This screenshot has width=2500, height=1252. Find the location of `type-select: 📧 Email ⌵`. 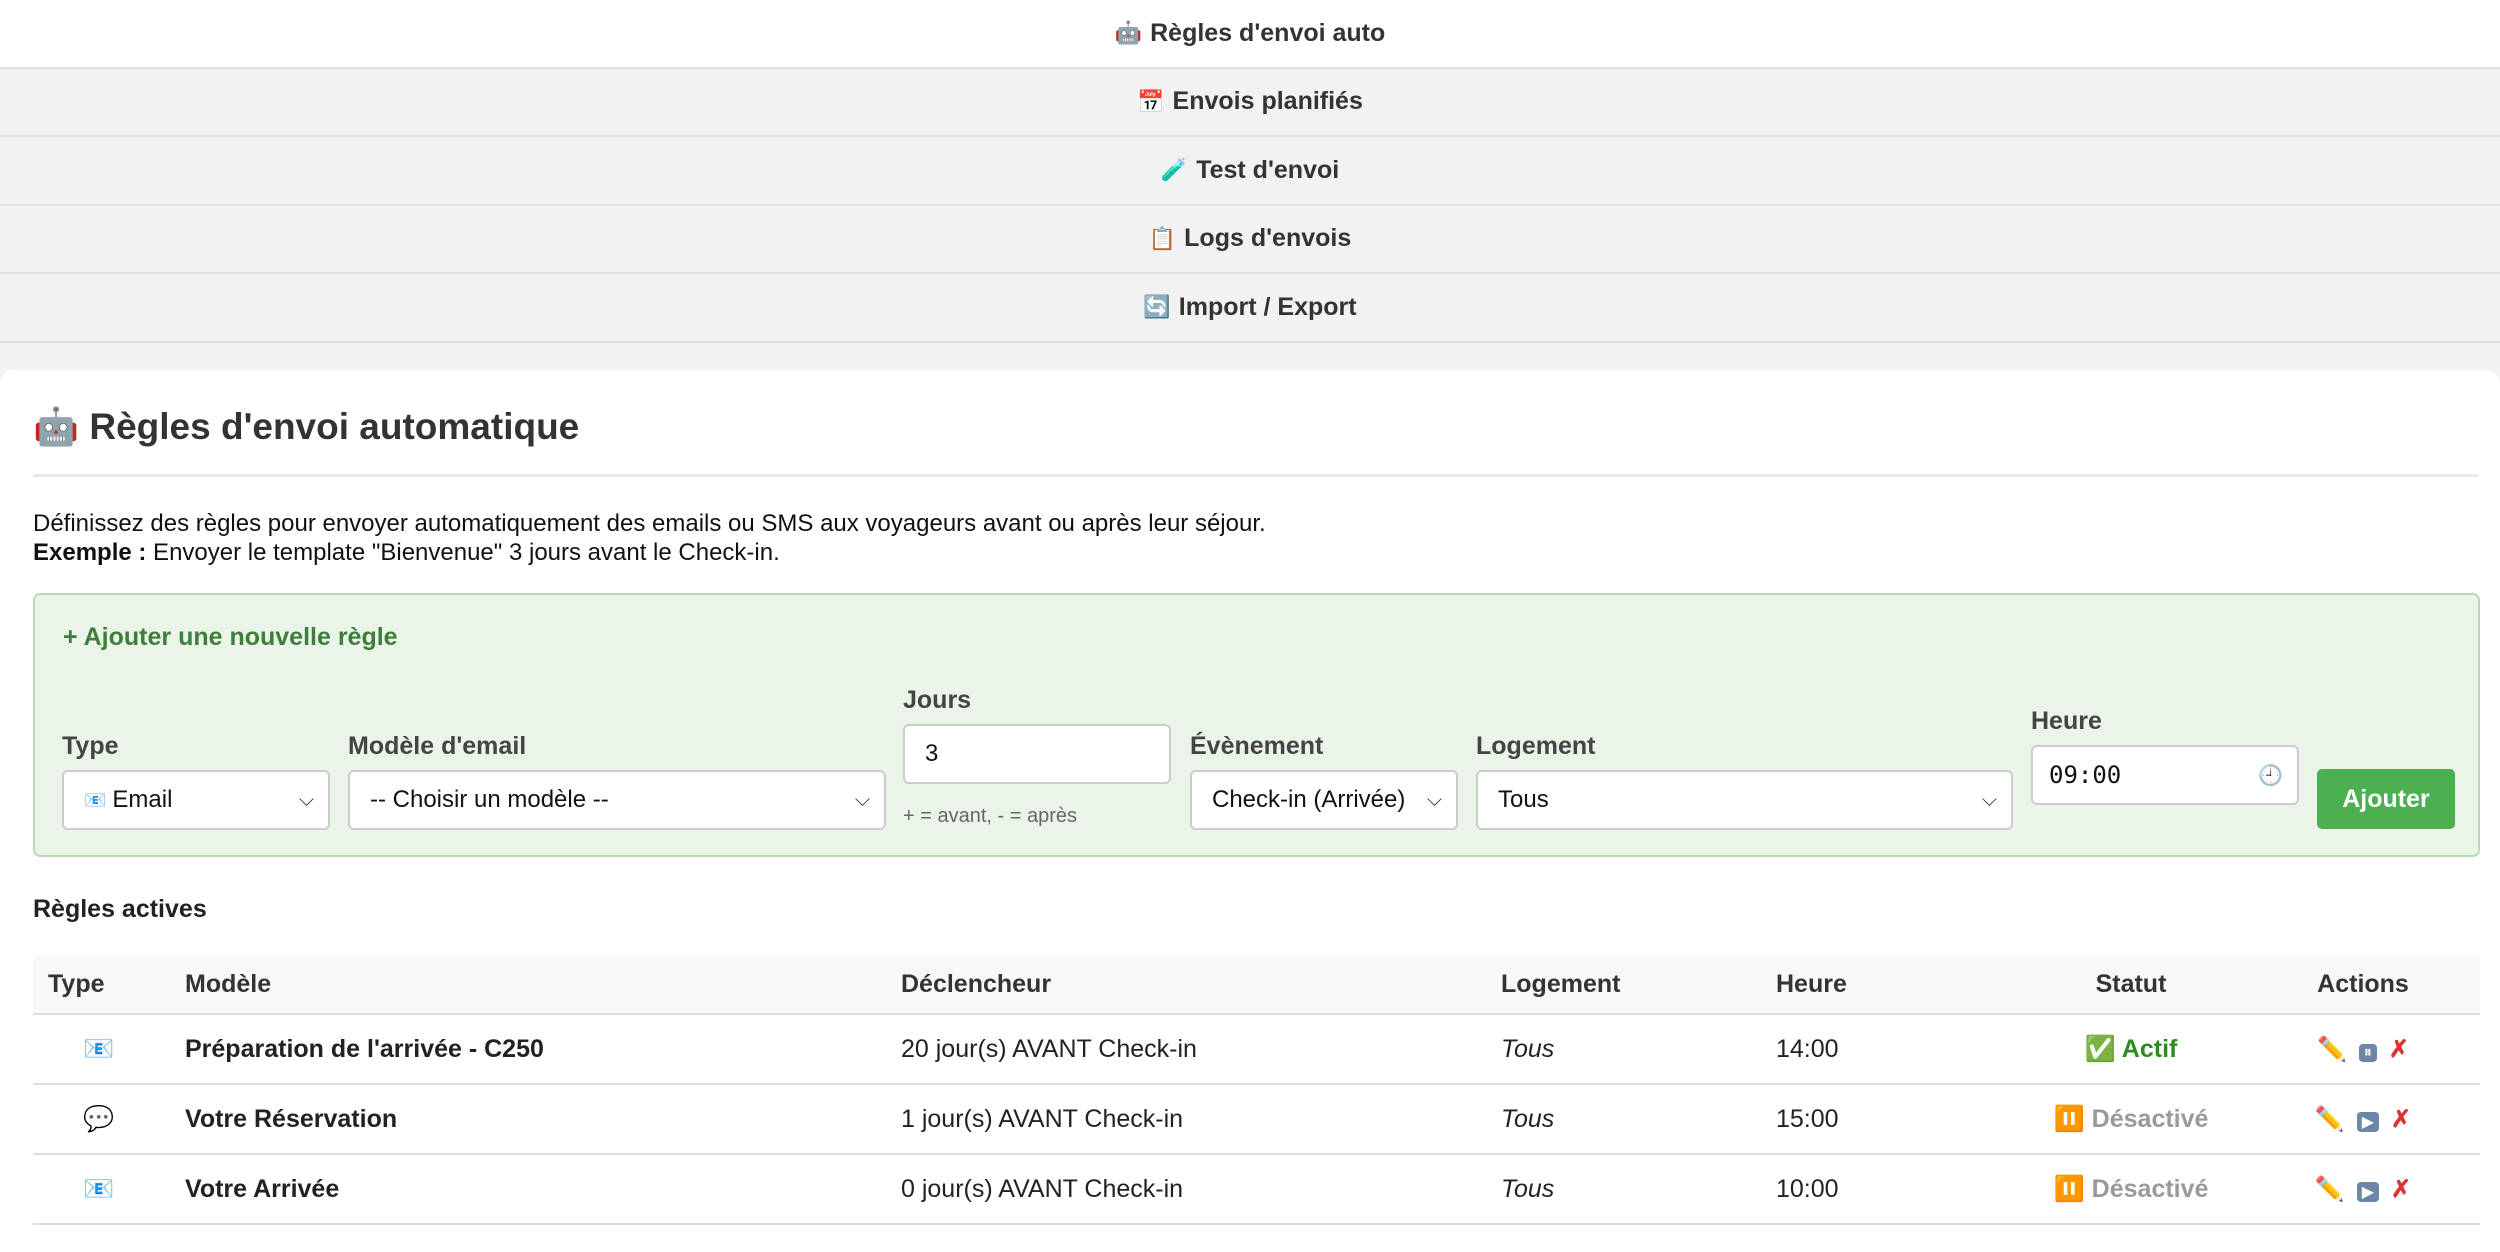

type-select: 📧 Email ⌵ is located at coordinates (196, 800).